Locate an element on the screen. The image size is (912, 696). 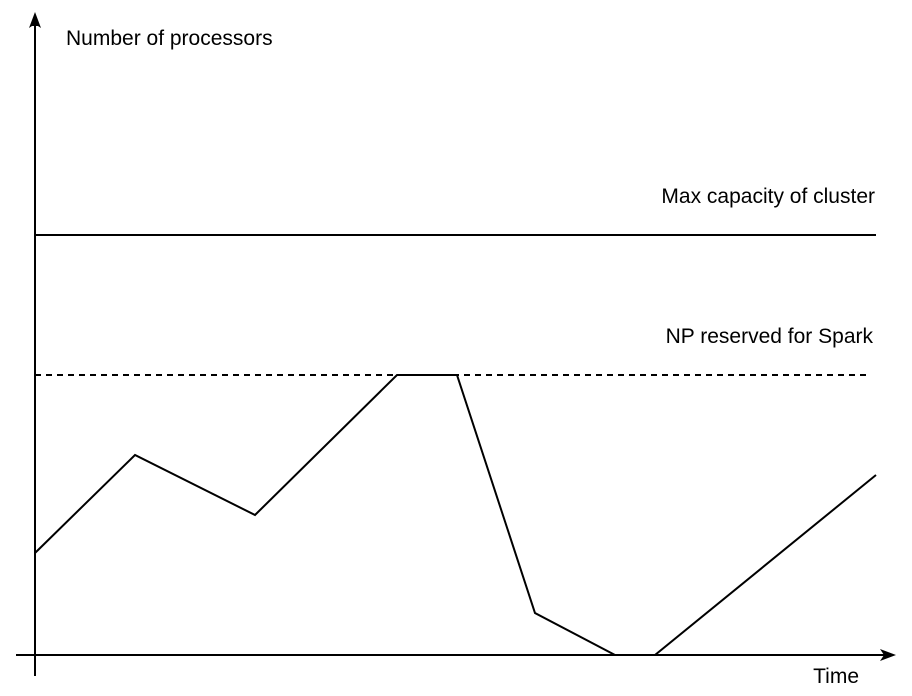
y-axis-label: Number of processors is located at coordinates (169, 38).